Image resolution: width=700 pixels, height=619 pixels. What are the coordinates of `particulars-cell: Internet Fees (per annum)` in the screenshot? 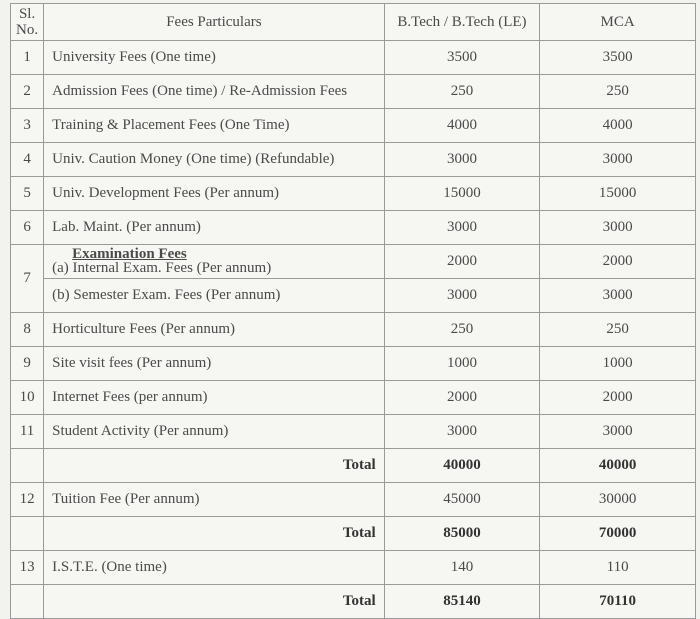 It's located at (214, 397).